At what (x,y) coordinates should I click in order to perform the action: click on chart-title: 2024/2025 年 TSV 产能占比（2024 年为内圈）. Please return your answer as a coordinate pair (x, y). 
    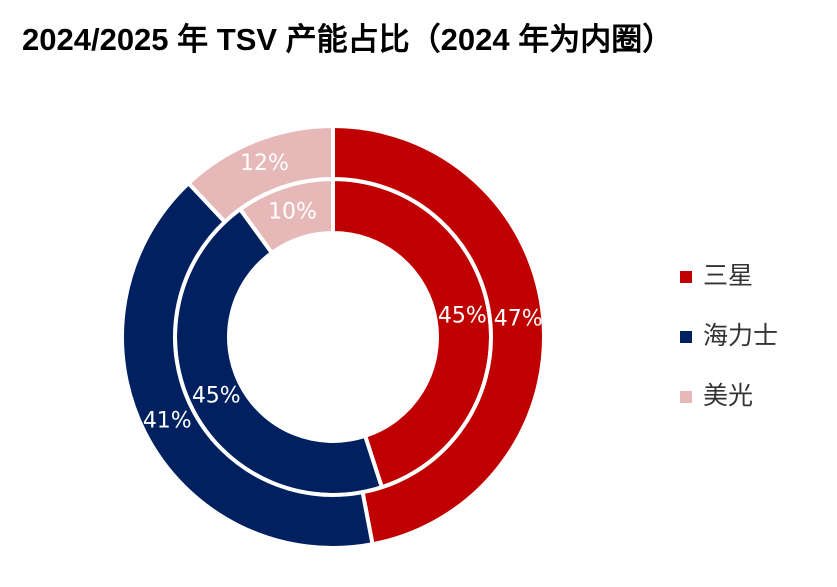
    Looking at the image, I should click on (347, 39).